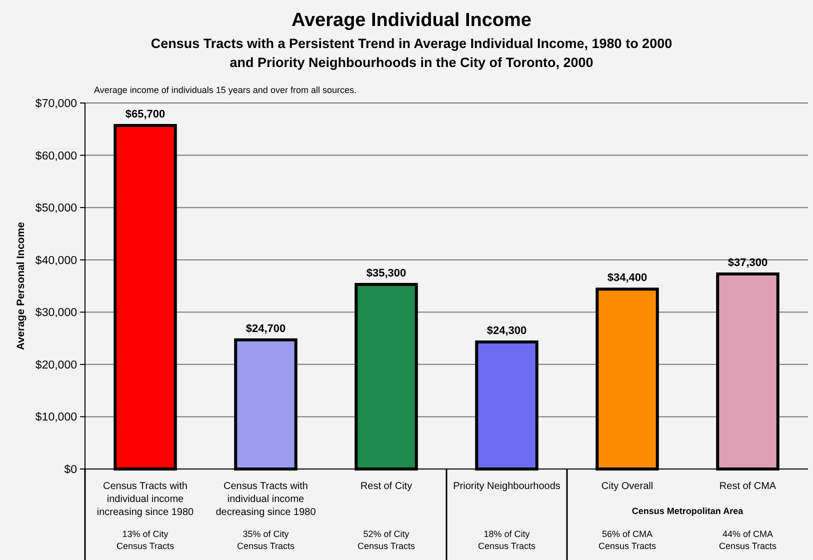 The width and height of the screenshot is (813, 560). What do you see at coordinates (56, 104) in the screenshot?
I see `y-tick-label: $70,000` at bounding box center [56, 104].